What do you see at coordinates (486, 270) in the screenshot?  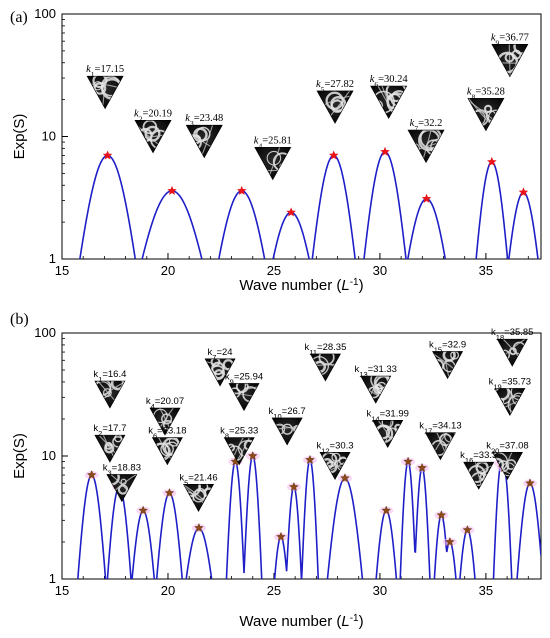 I see `x-tick-label-a: 35` at bounding box center [486, 270].